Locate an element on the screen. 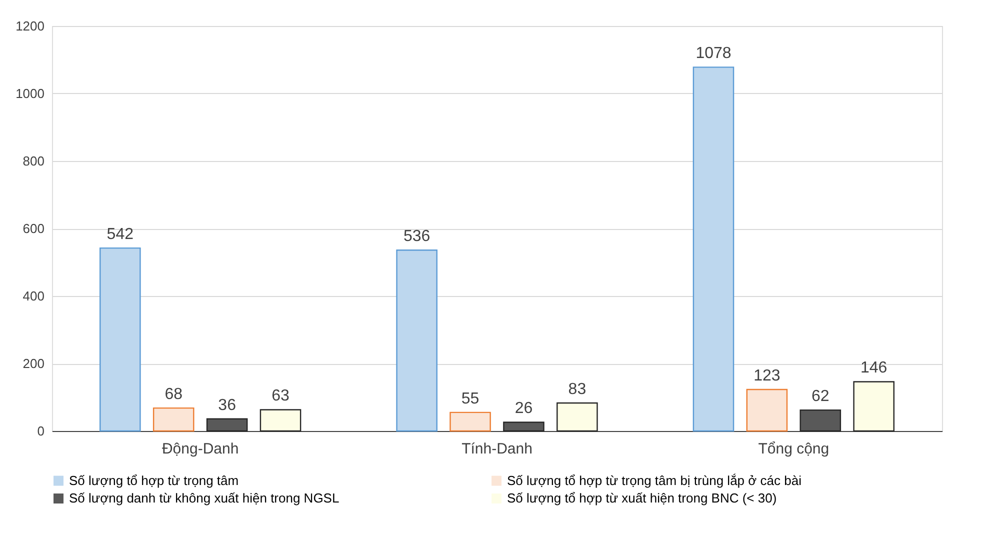  data-label: 36 is located at coordinates (227, 405).